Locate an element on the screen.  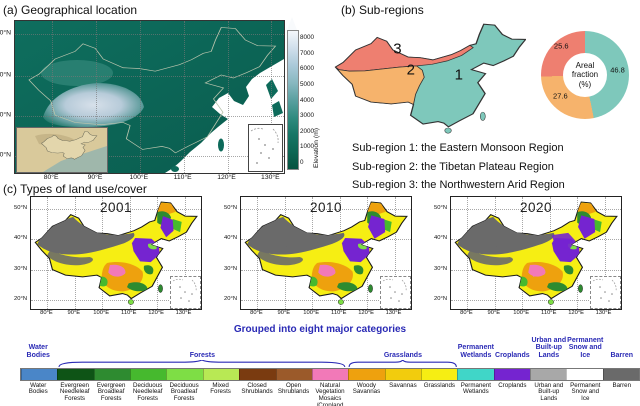
map-plot: 2020 is located at coordinates (536, 253).